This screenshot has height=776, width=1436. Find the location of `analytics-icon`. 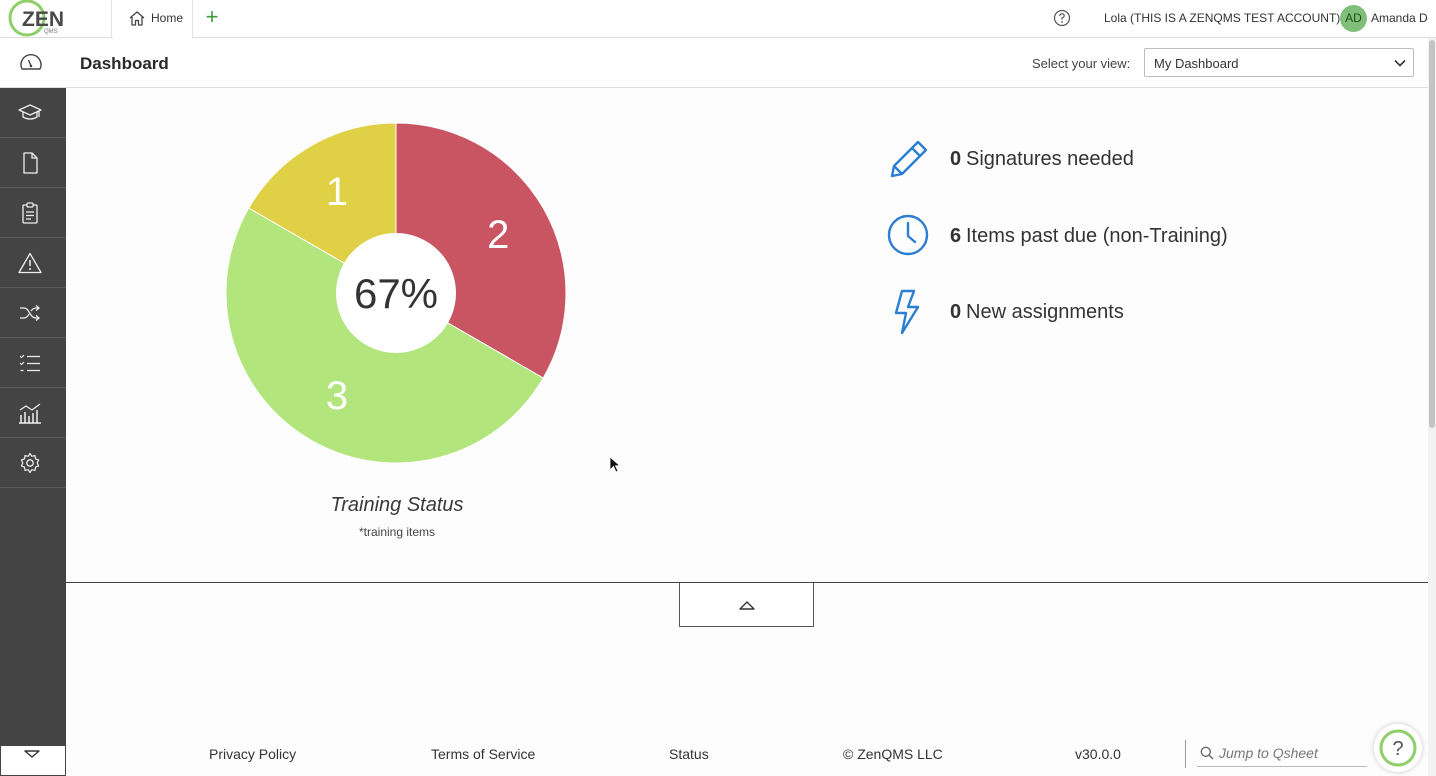

analytics-icon is located at coordinates (30, 413).